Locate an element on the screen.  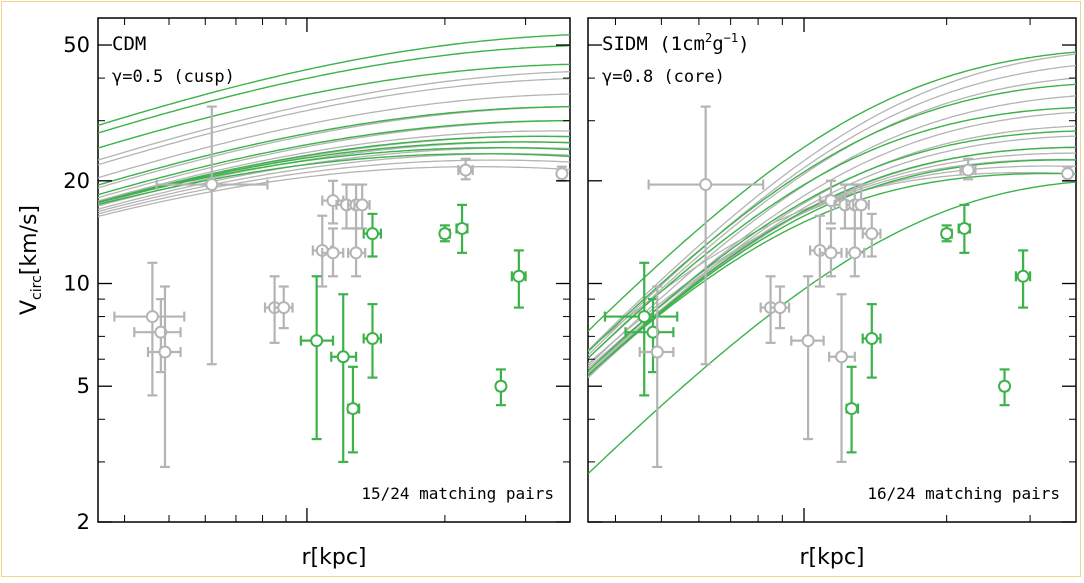
panel-sidm-title: SIDM (1cm2g−1) is located at coordinates (676, 43).